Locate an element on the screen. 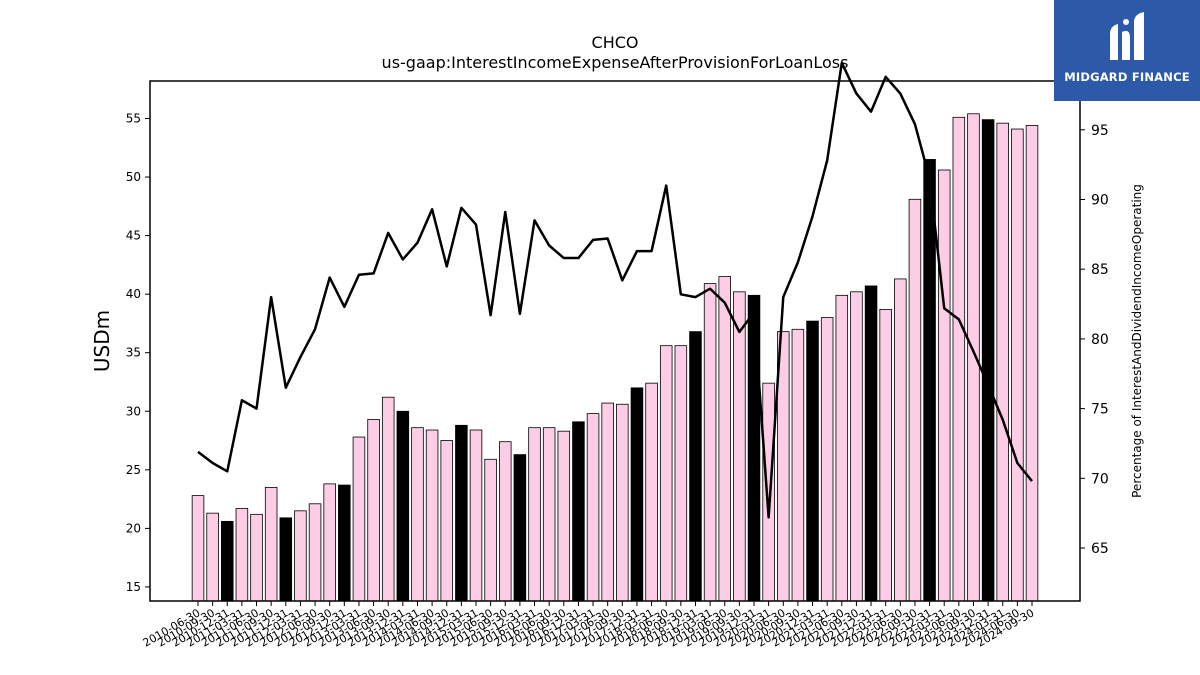 The height and width of the screenshot is (675, 1200). y-tick-label: 25 is located at coordinates (133, 470).